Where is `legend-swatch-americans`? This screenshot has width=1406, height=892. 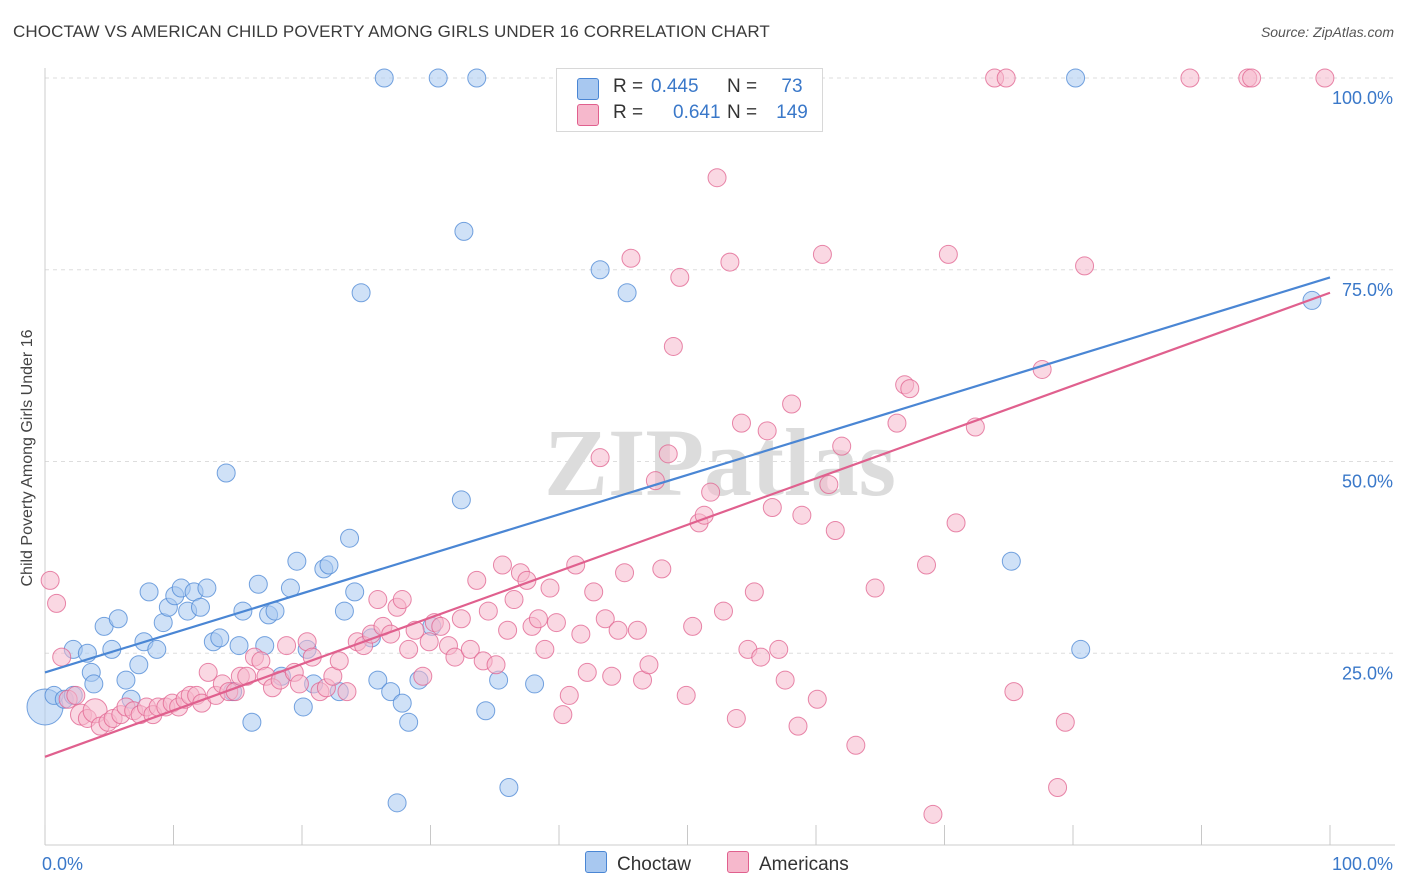
legend-swatch-americans is located at coordinates (588, 115).